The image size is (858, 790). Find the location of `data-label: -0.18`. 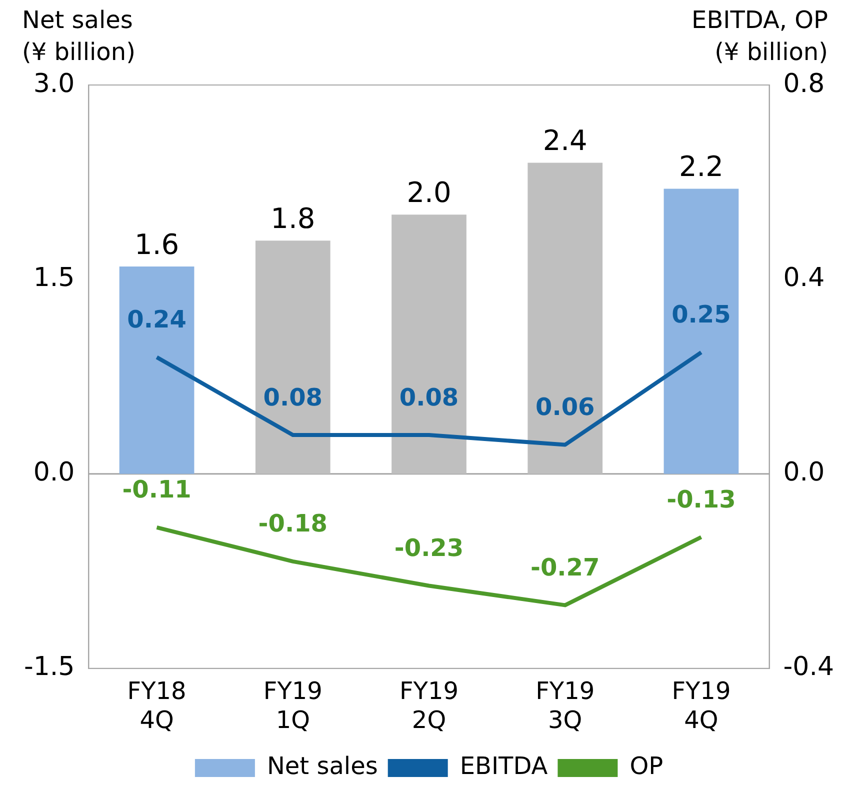

data-label: -0.18 is located at coordinates (293, 524).